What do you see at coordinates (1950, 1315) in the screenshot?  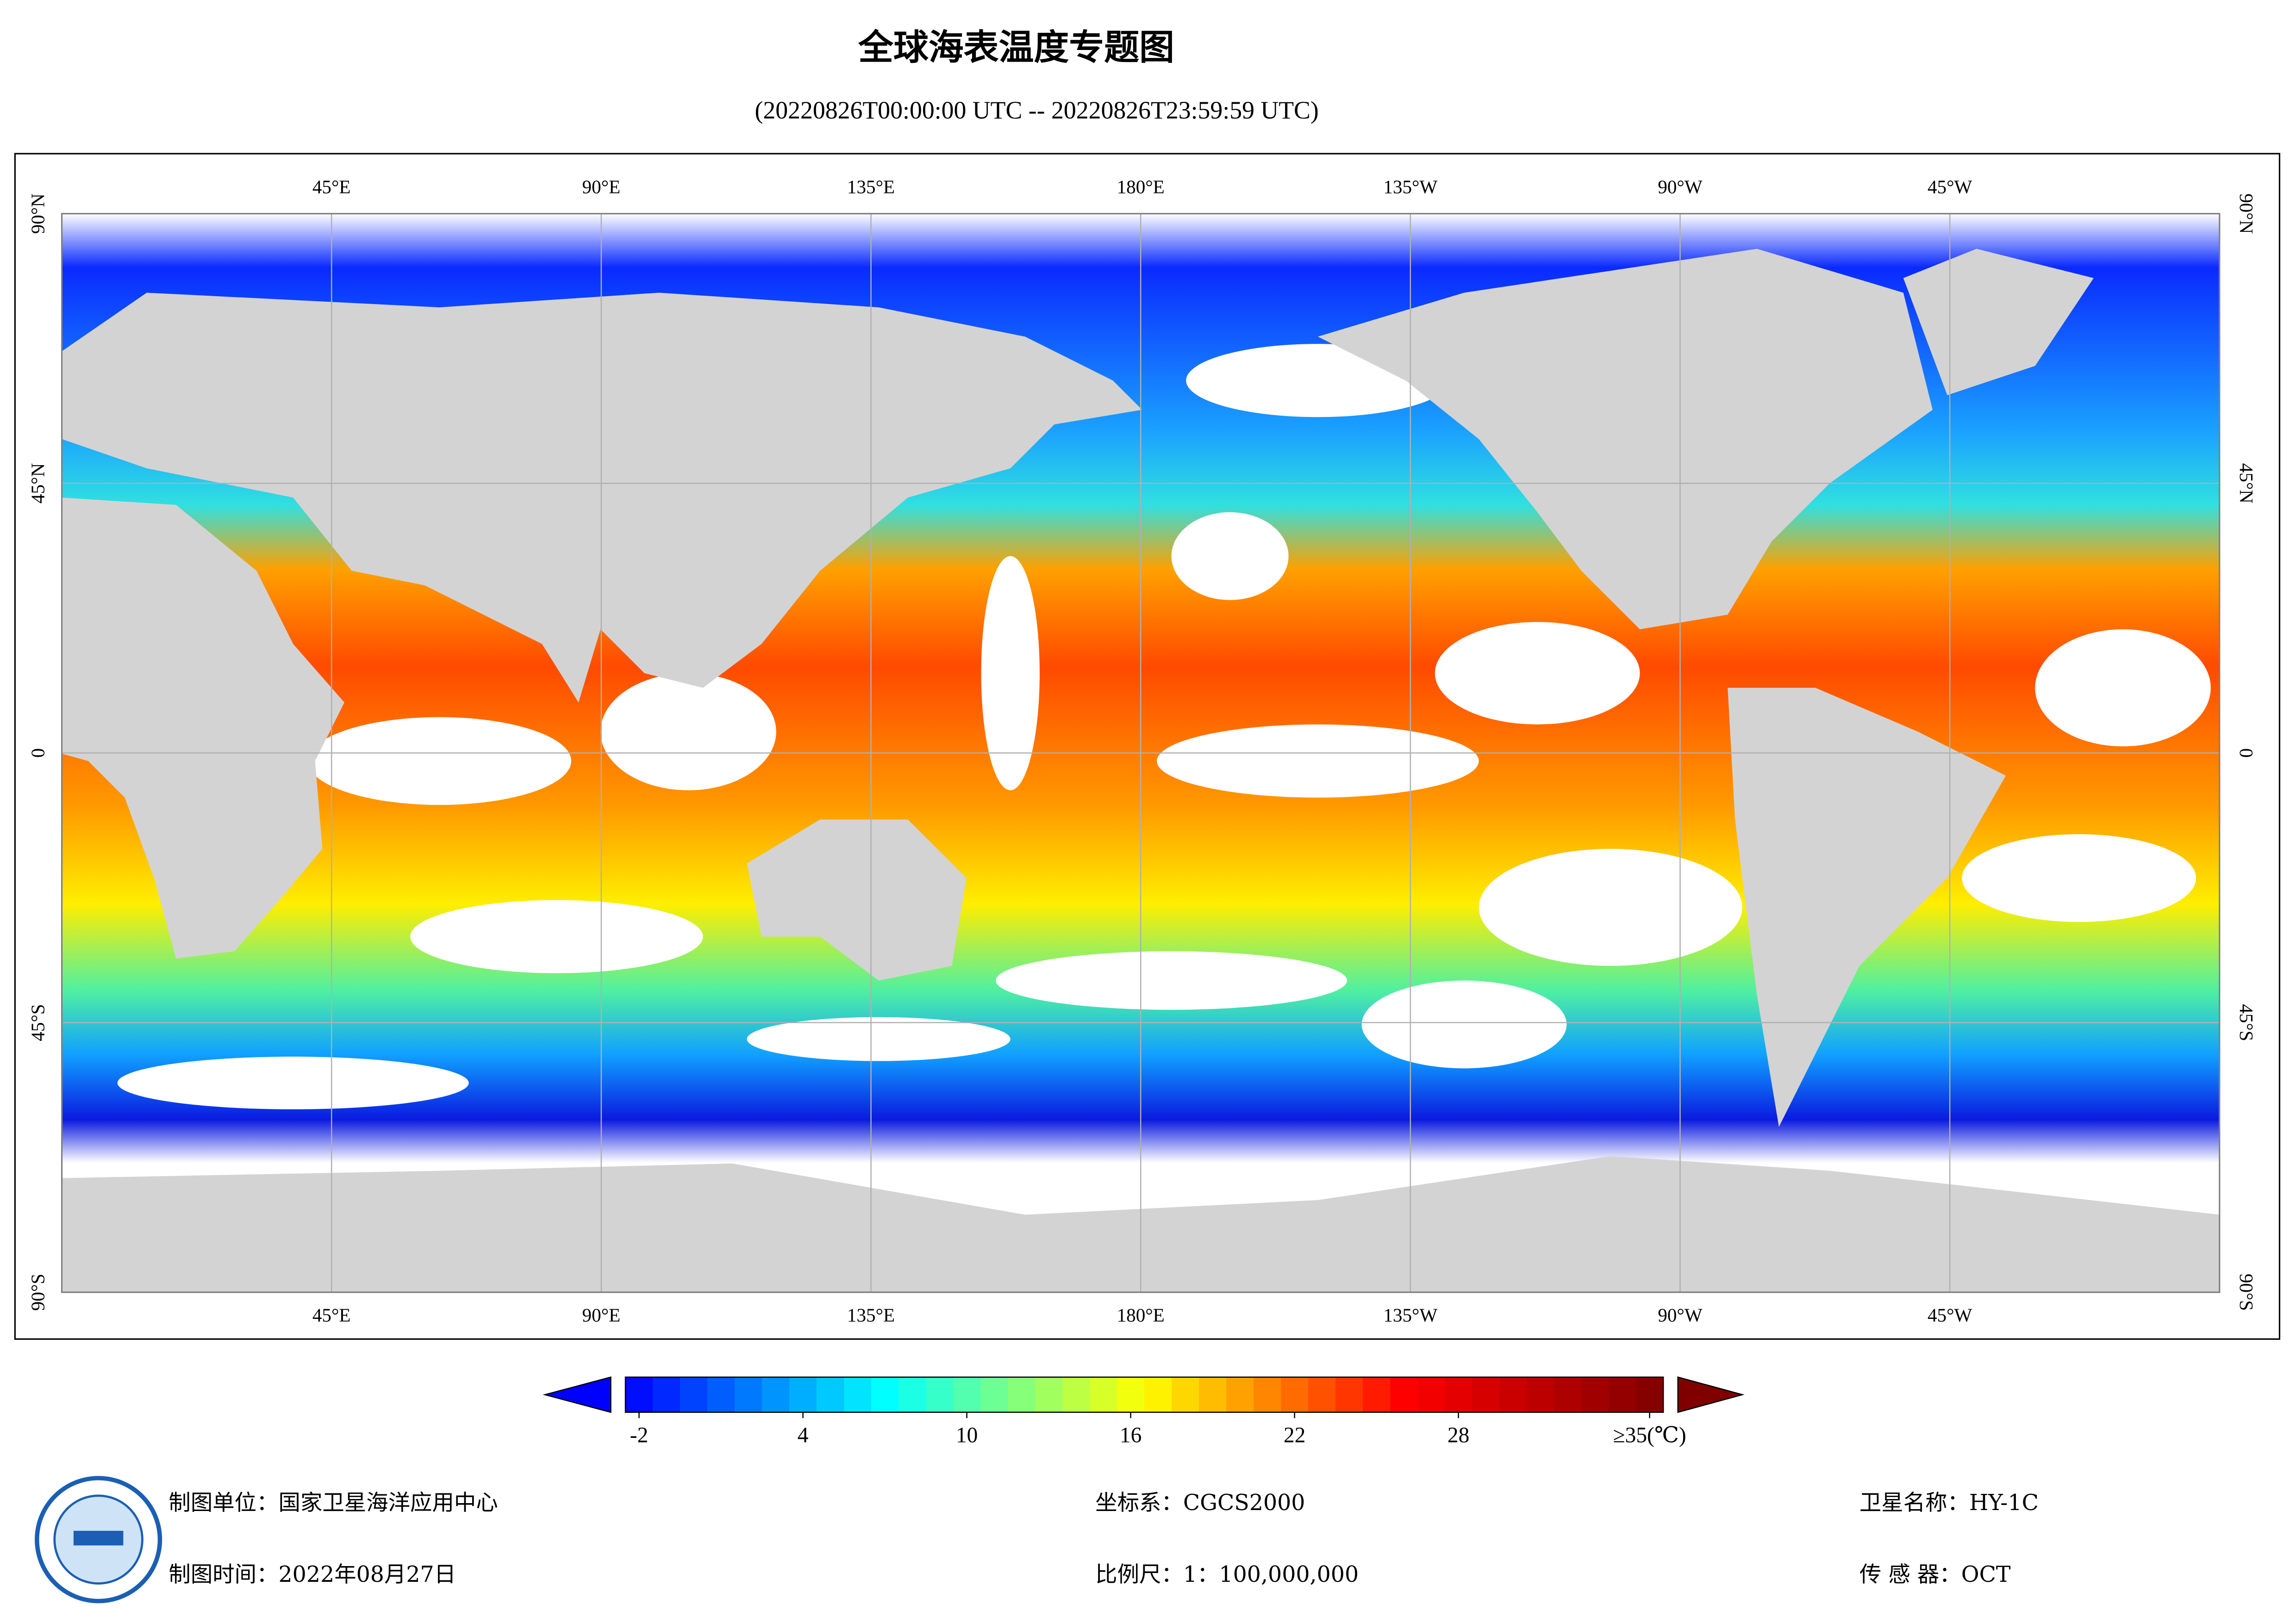 I see `x-tick-label-bottom: 45°W` at bounding box center [1950, 1315].